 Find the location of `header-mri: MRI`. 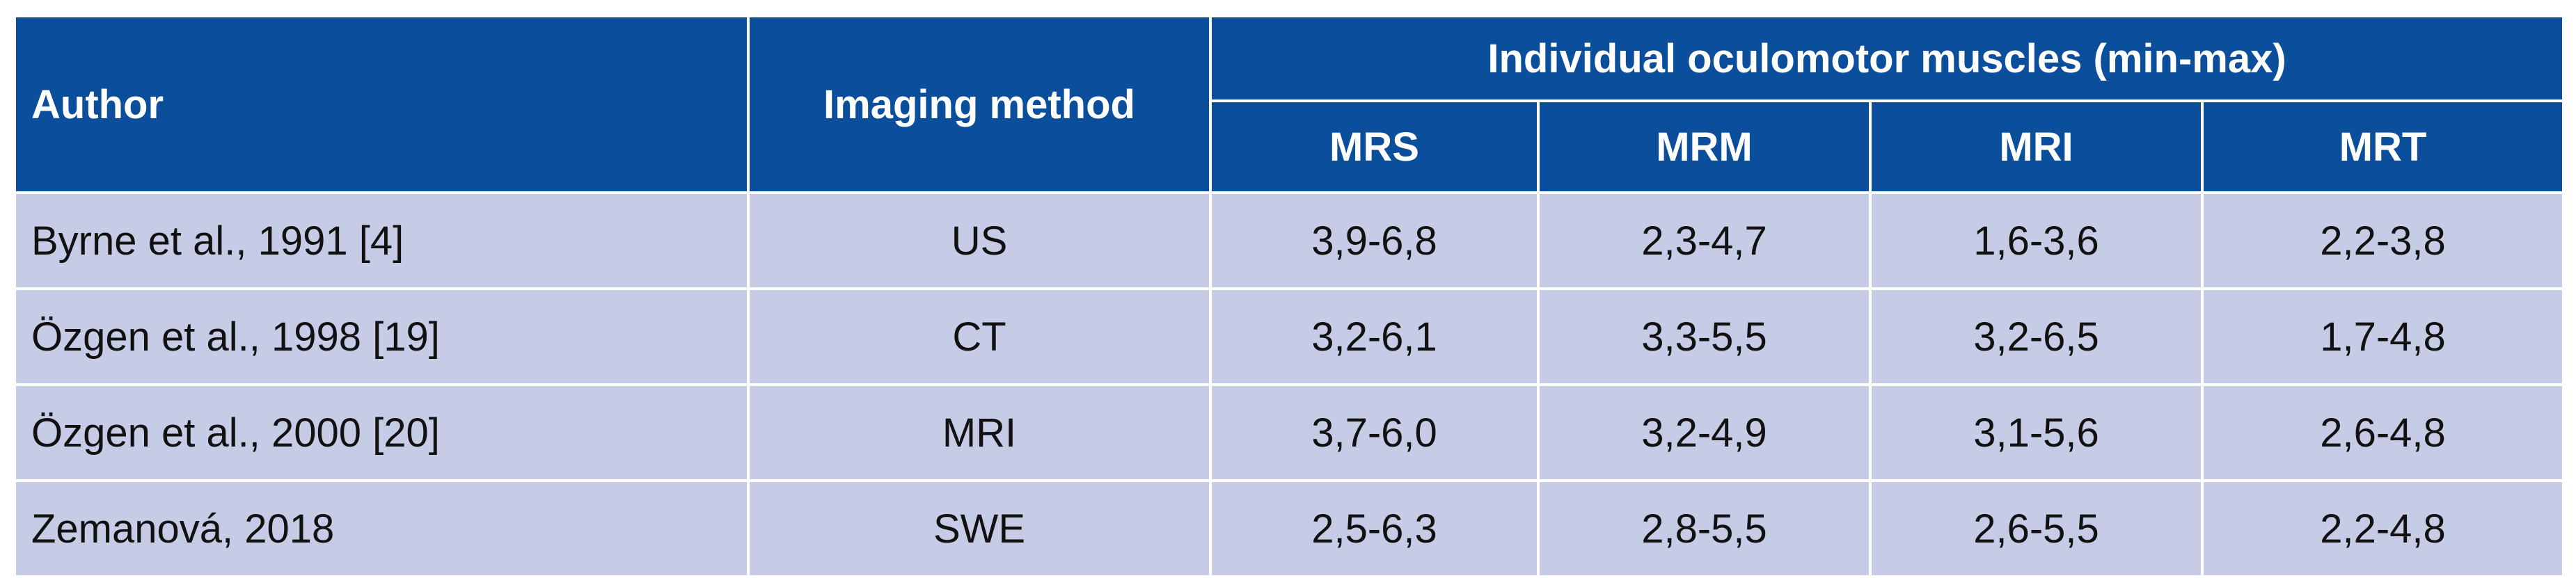

header-mri: MRI is located at coordinates (2036, 146).